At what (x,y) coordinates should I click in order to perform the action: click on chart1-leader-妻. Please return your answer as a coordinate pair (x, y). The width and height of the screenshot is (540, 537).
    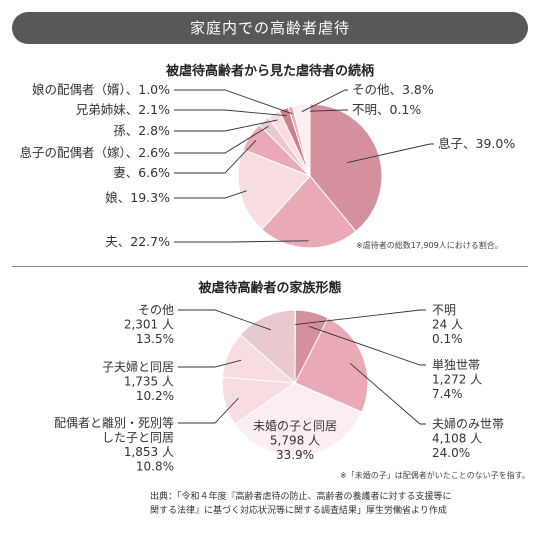
    Looking at the image, I should click on (215, 156).